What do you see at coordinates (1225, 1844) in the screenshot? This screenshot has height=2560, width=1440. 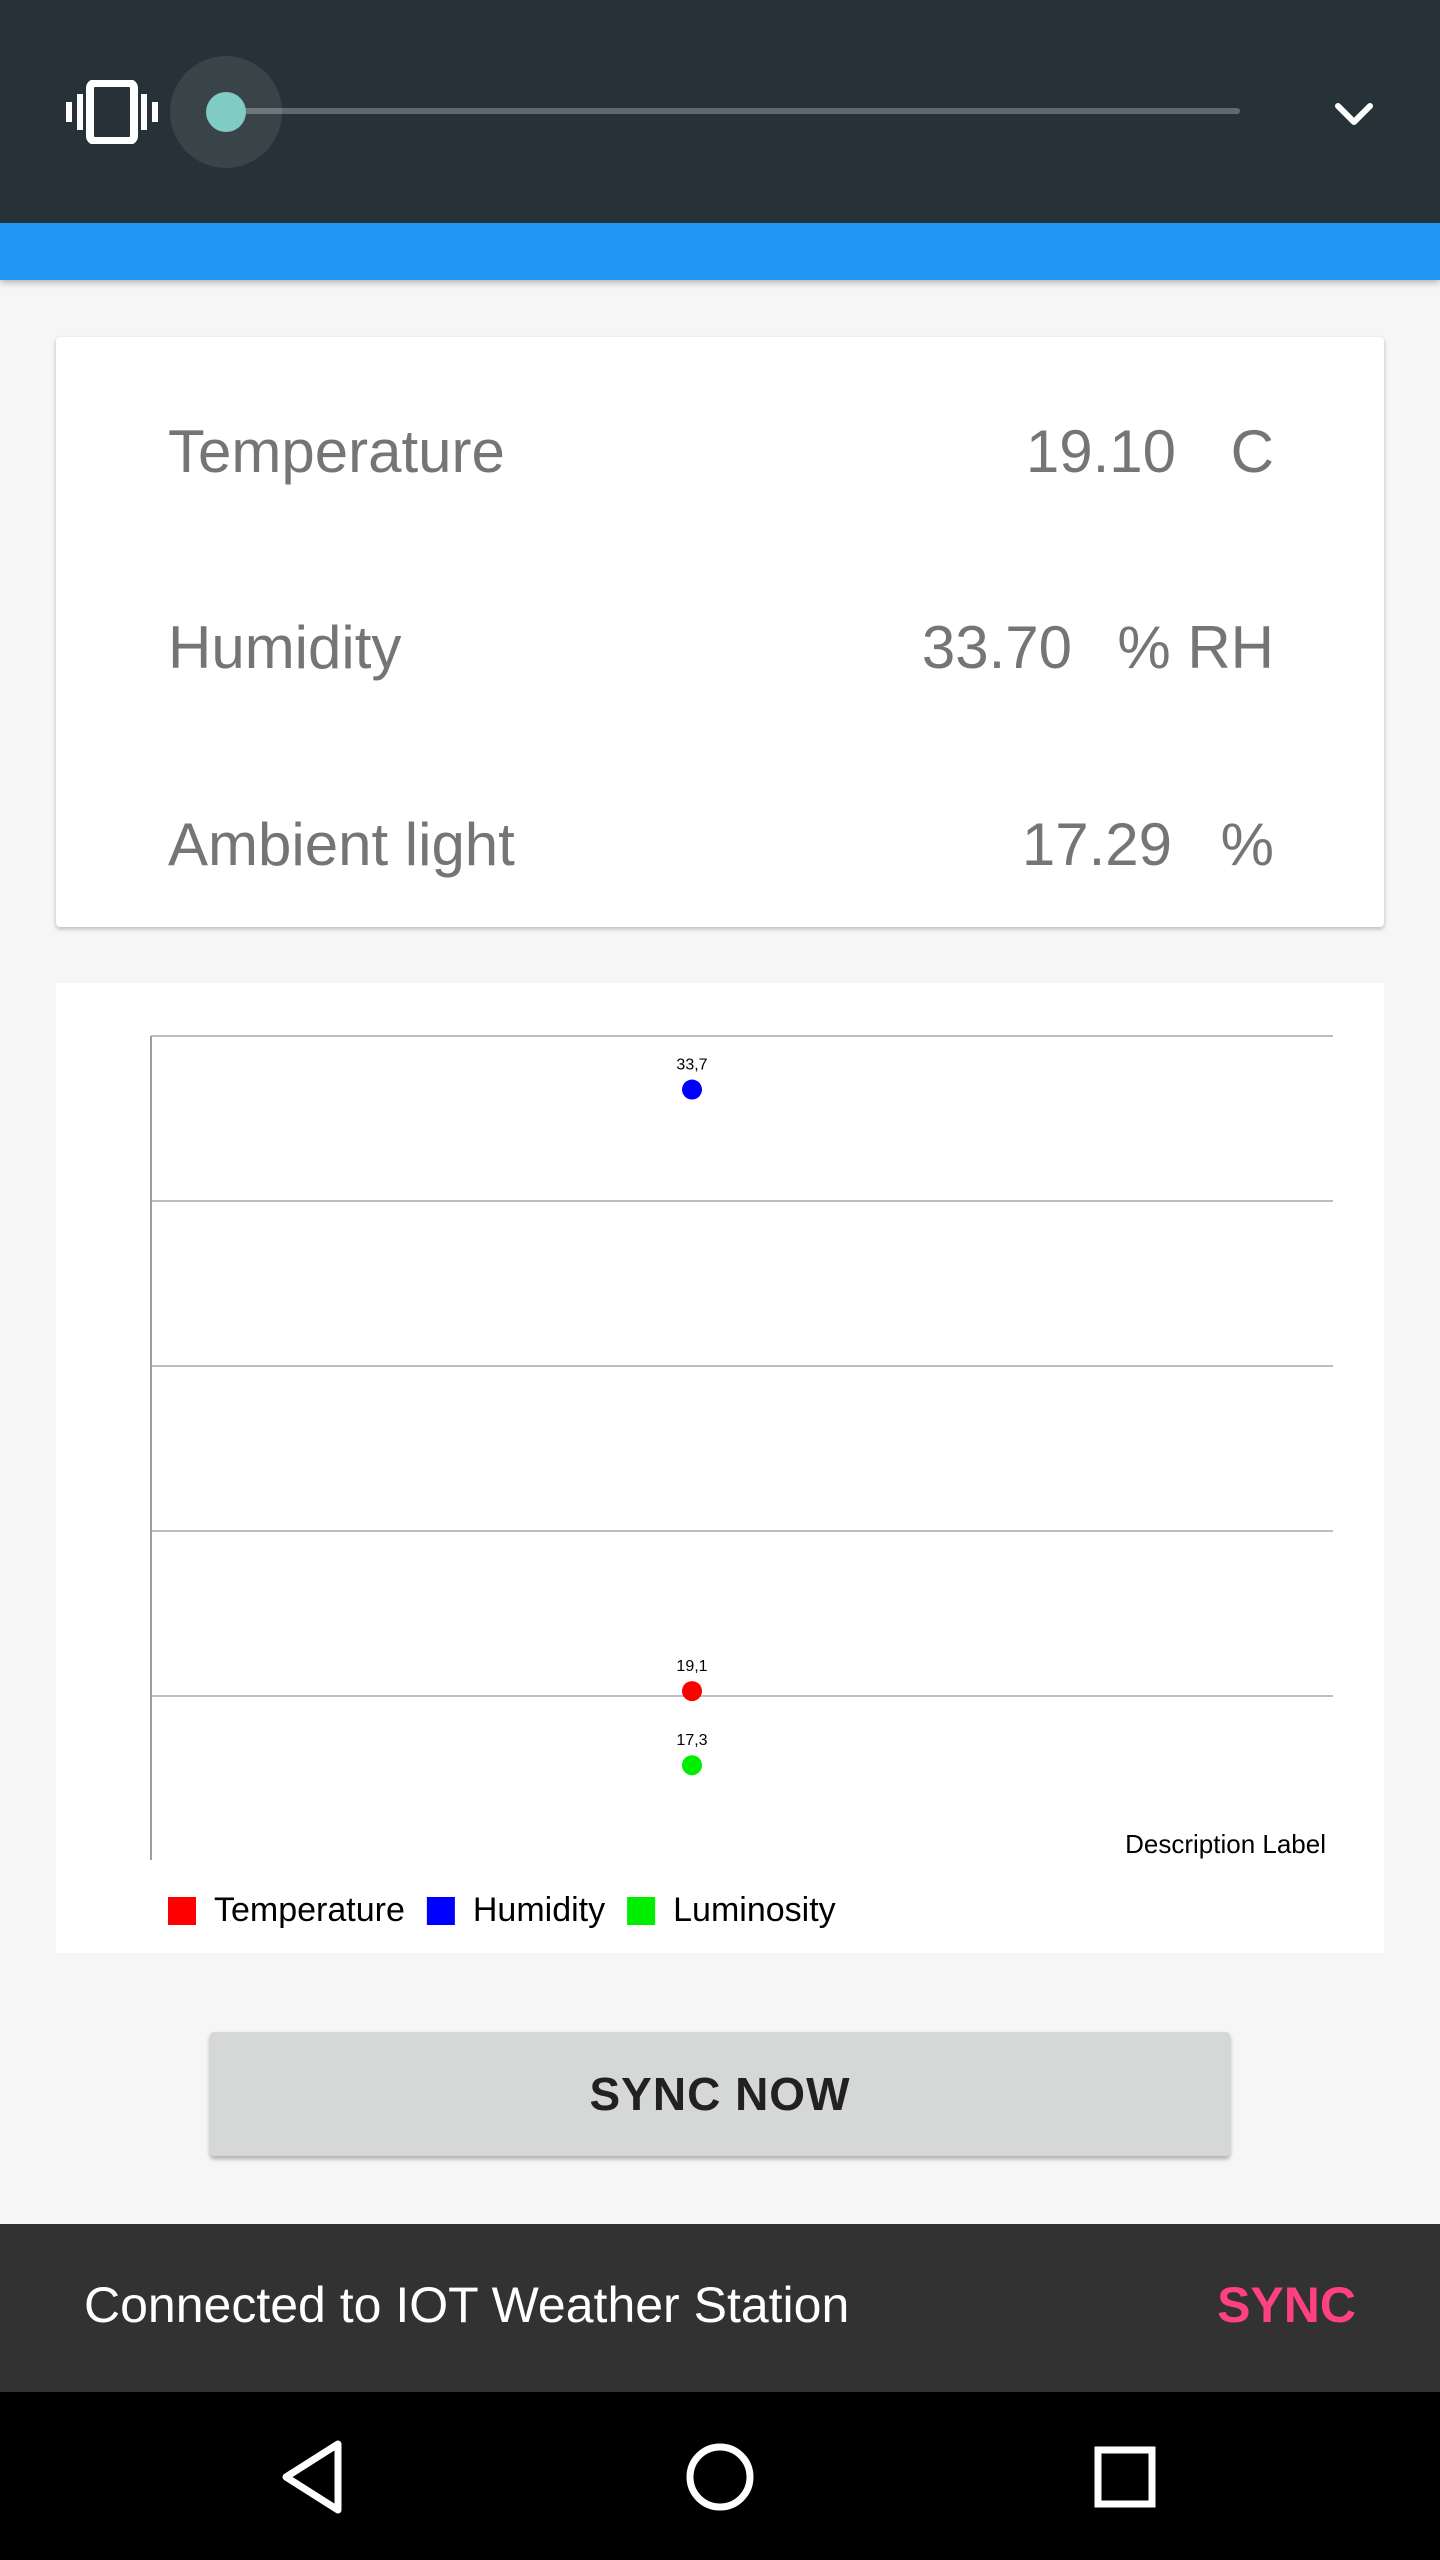 I see `chart-description: Description Label` at bounding box center [1225, 1844].